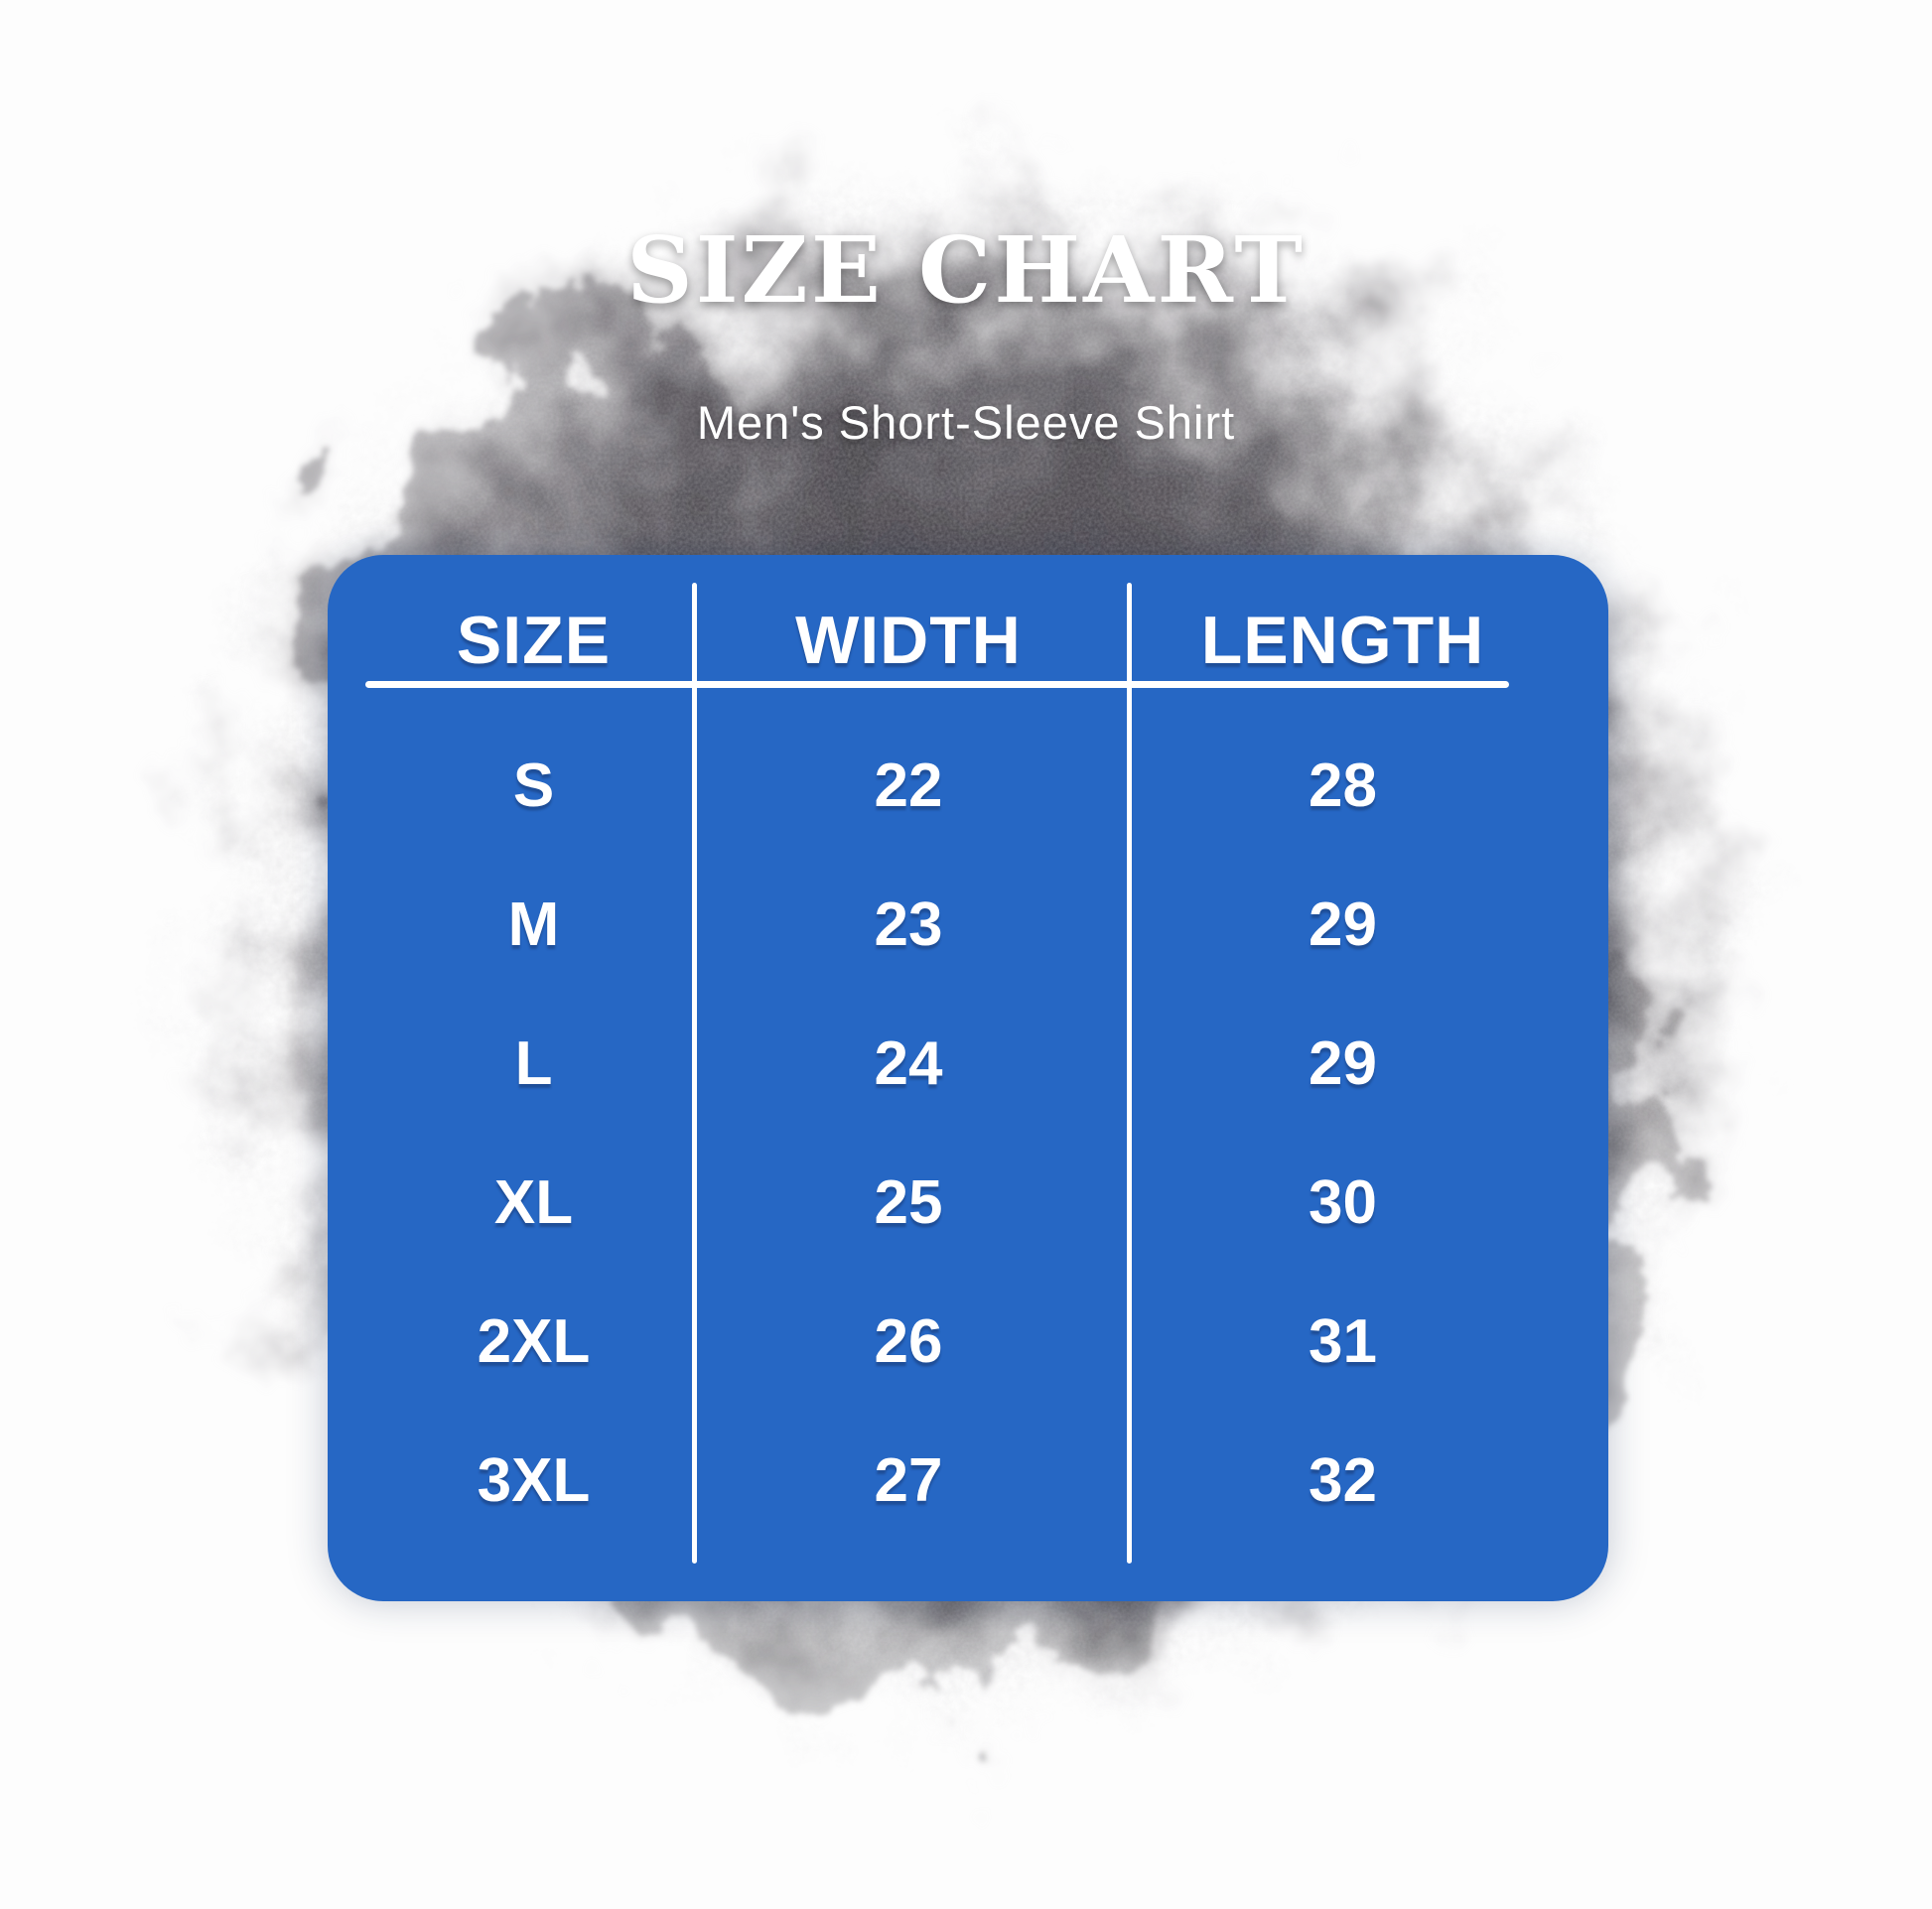  Describe the element at coordinates (909, 1341) in the screenshot. I see `width-cell: 26` at that location.